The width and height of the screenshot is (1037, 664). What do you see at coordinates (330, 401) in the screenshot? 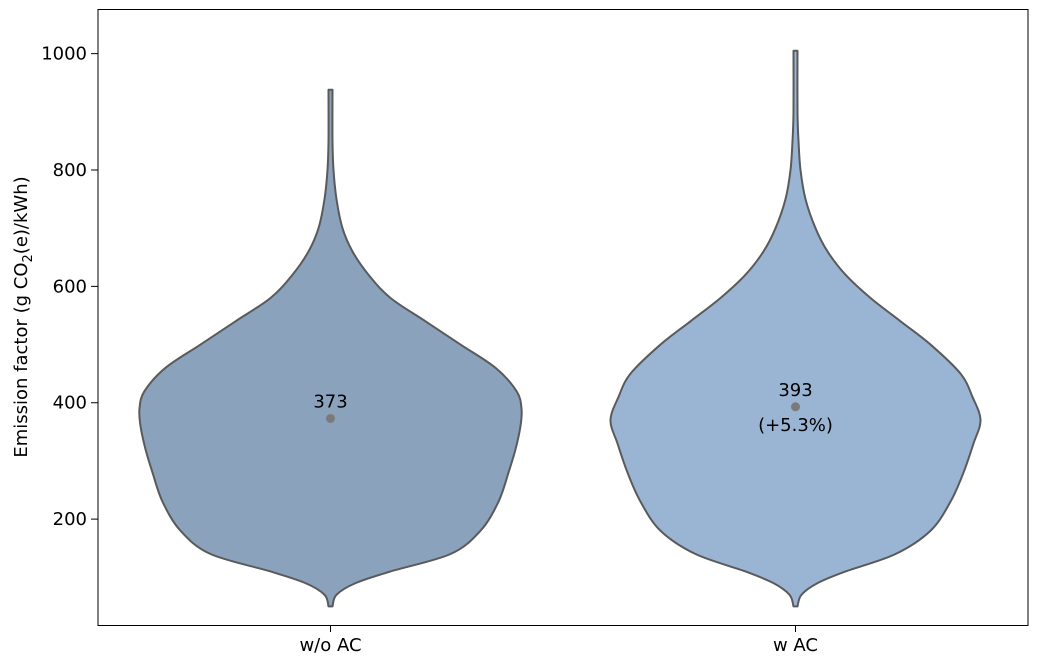
I see `median-value-label: 373` at bounding box center [330, 401].